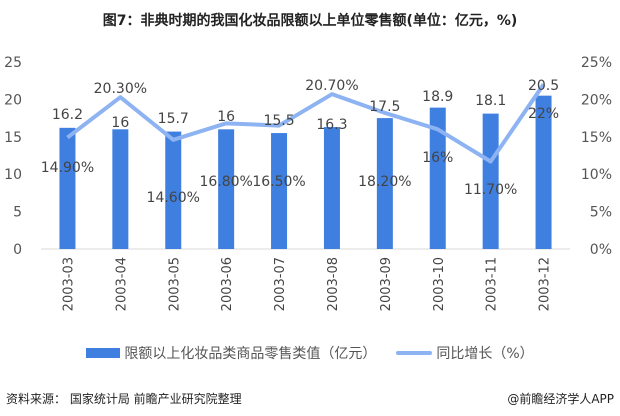 The width and height of the screenshot is (620, 416). I want to click on legend-label-line: 同比增长（%）, so click(485, 354).